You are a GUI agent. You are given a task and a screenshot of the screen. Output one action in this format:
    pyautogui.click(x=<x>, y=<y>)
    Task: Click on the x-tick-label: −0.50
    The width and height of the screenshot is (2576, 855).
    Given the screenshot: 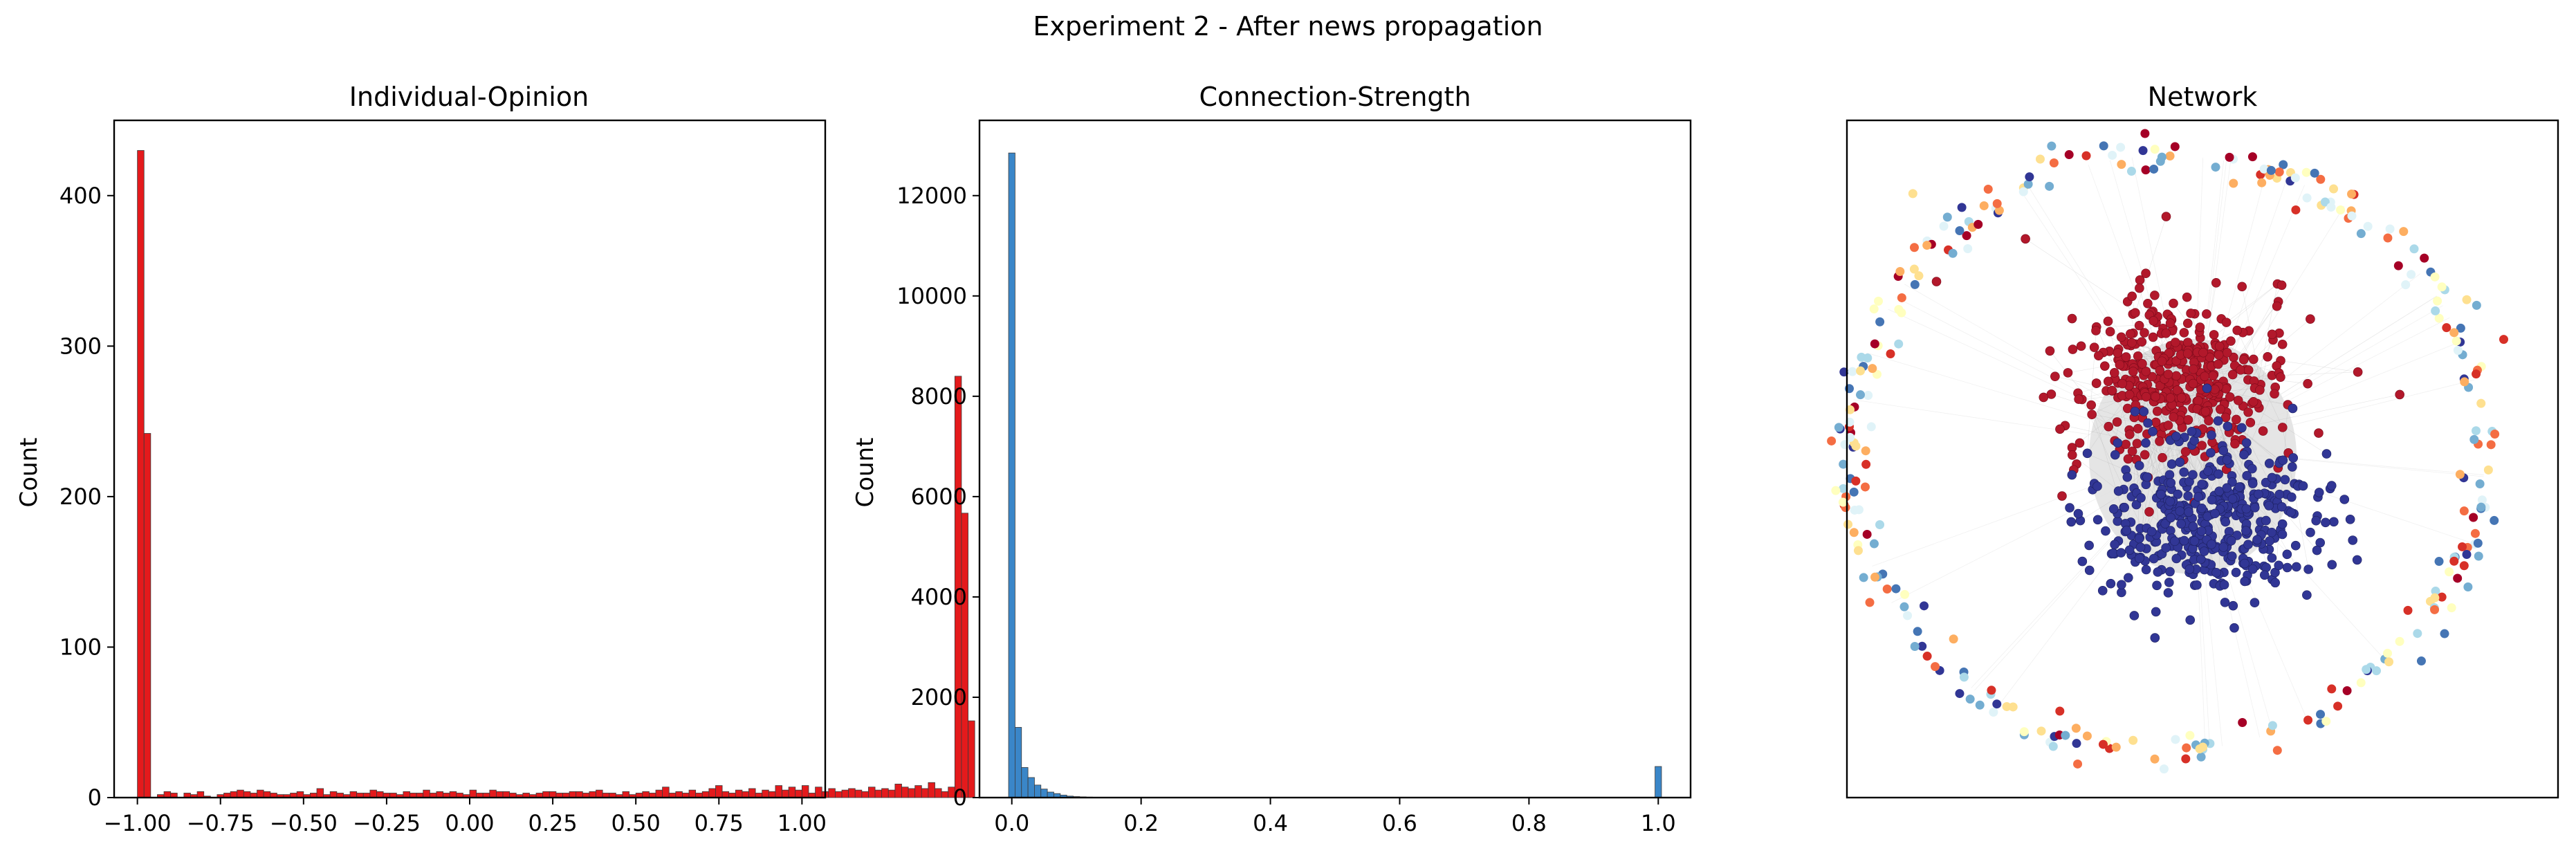 What is the action you would take?
    pyautogui.click(x=304, y=823)
    